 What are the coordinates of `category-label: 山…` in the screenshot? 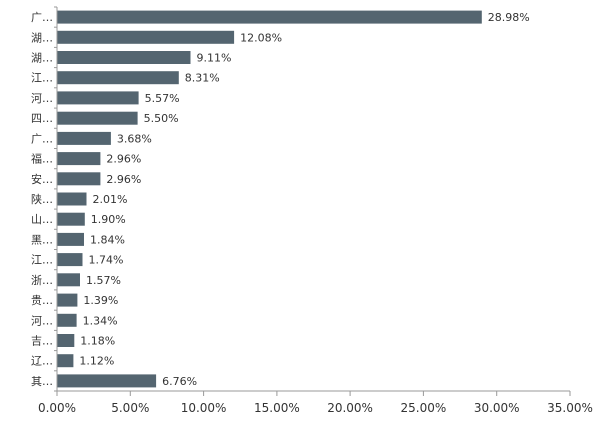 It's located at (42, 219).